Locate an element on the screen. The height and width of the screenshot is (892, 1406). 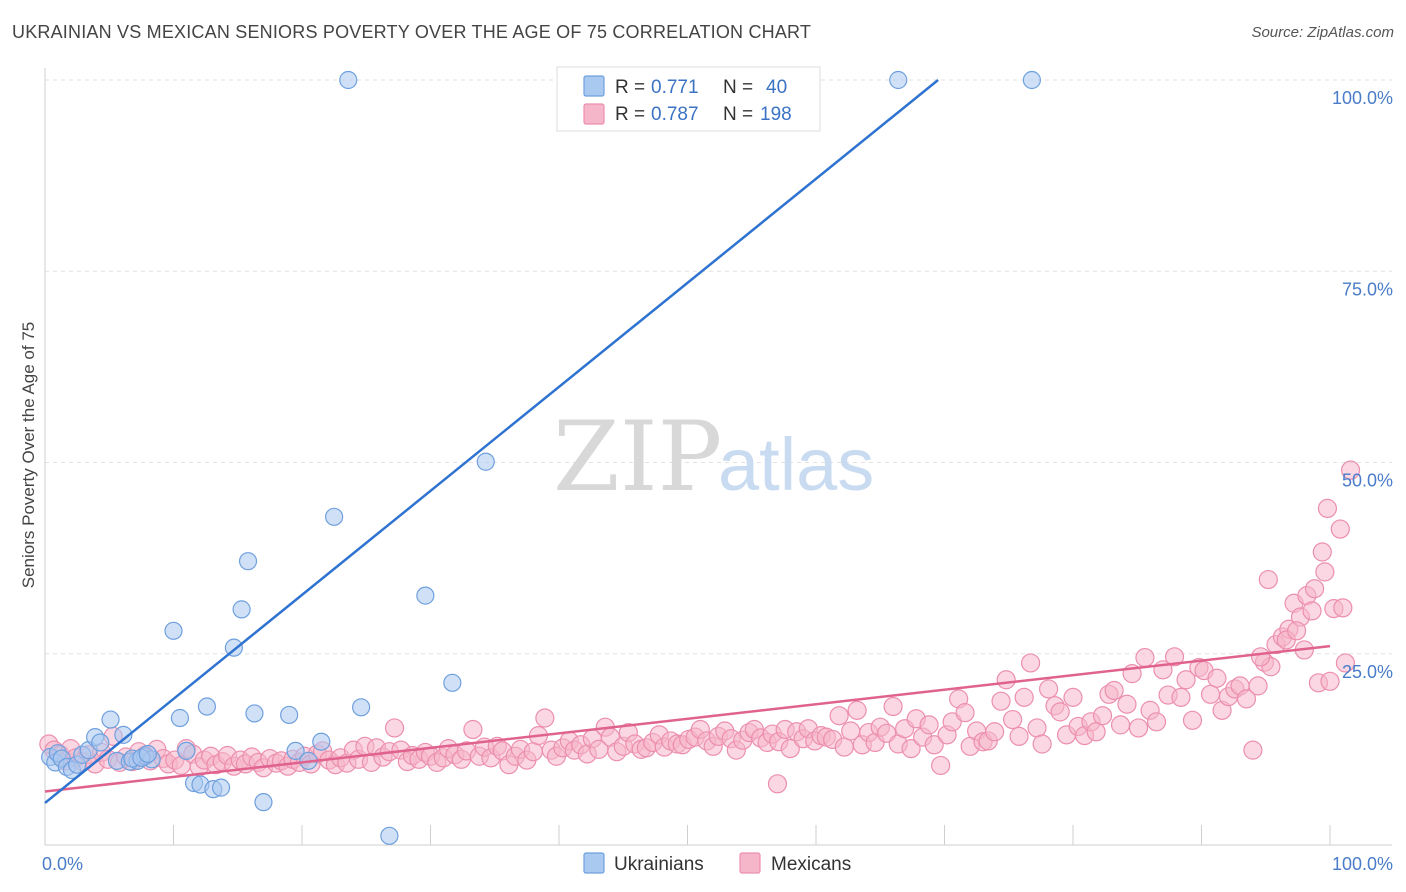
series-legend-swatch-ukrainians is located at coordinates (594, 863).